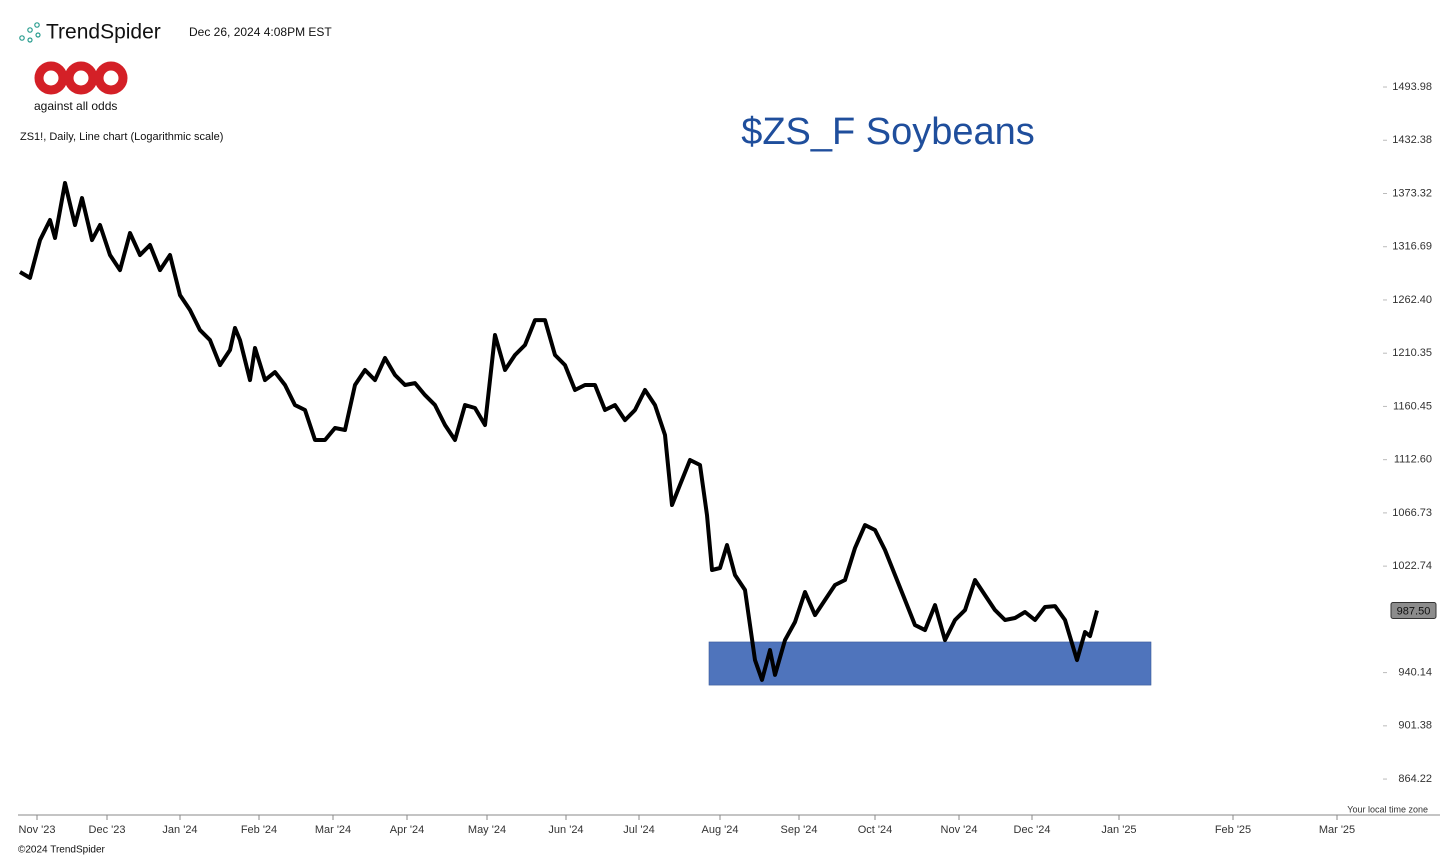 This screenshot has width=1456, height=859. What do you see at coordinates (875, 830) in the screenshot?
I see `x-tick-label: Oct '24` at bounding box center [875, 830].